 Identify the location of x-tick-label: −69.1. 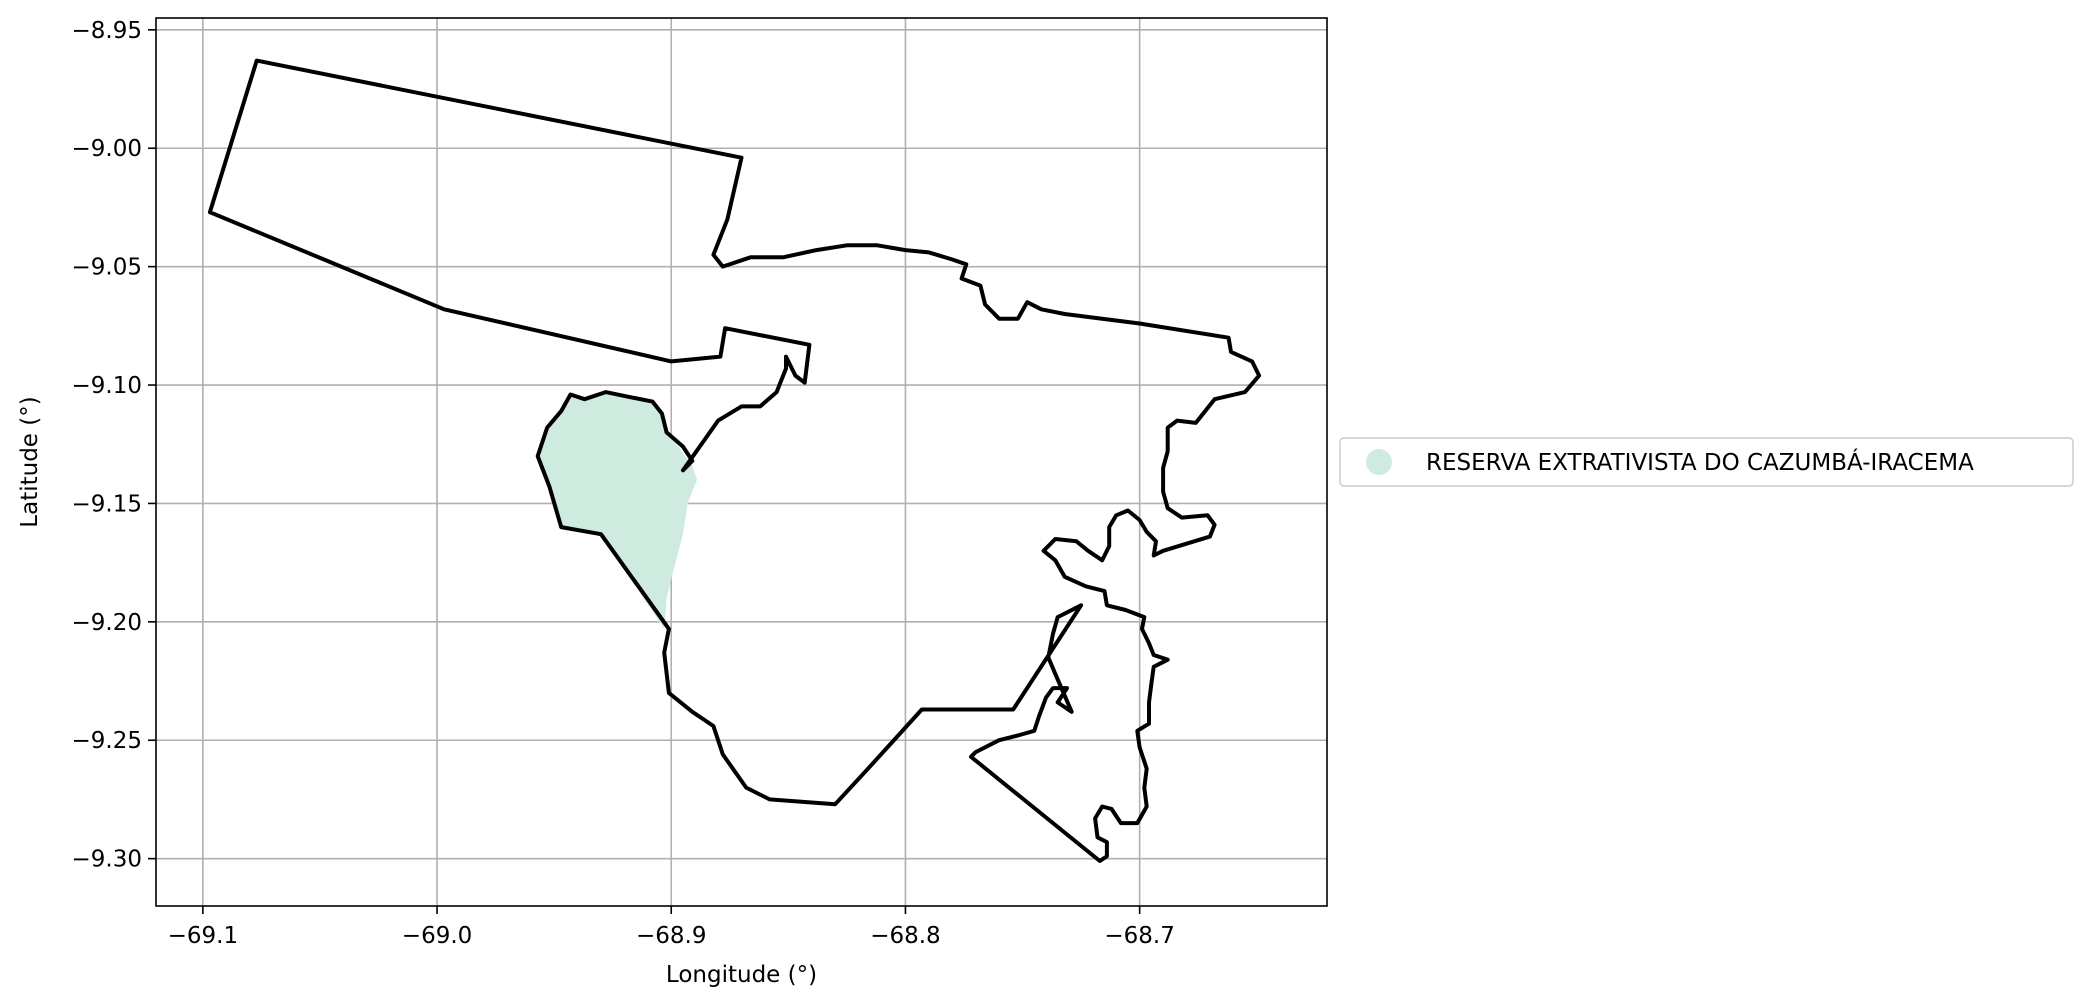
(203, 936).